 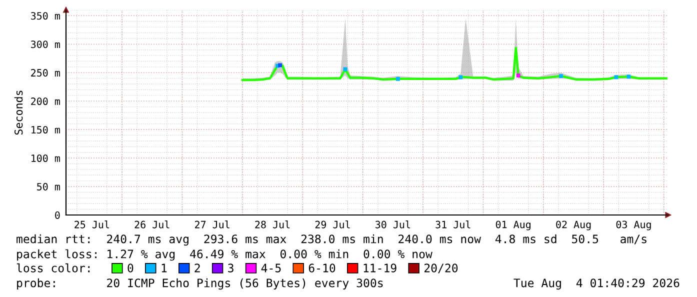 What do you see at coordinates (45, 73) in the screenshot?
I see `y-tick-label: 250 m` at bounding box center [45, 73].